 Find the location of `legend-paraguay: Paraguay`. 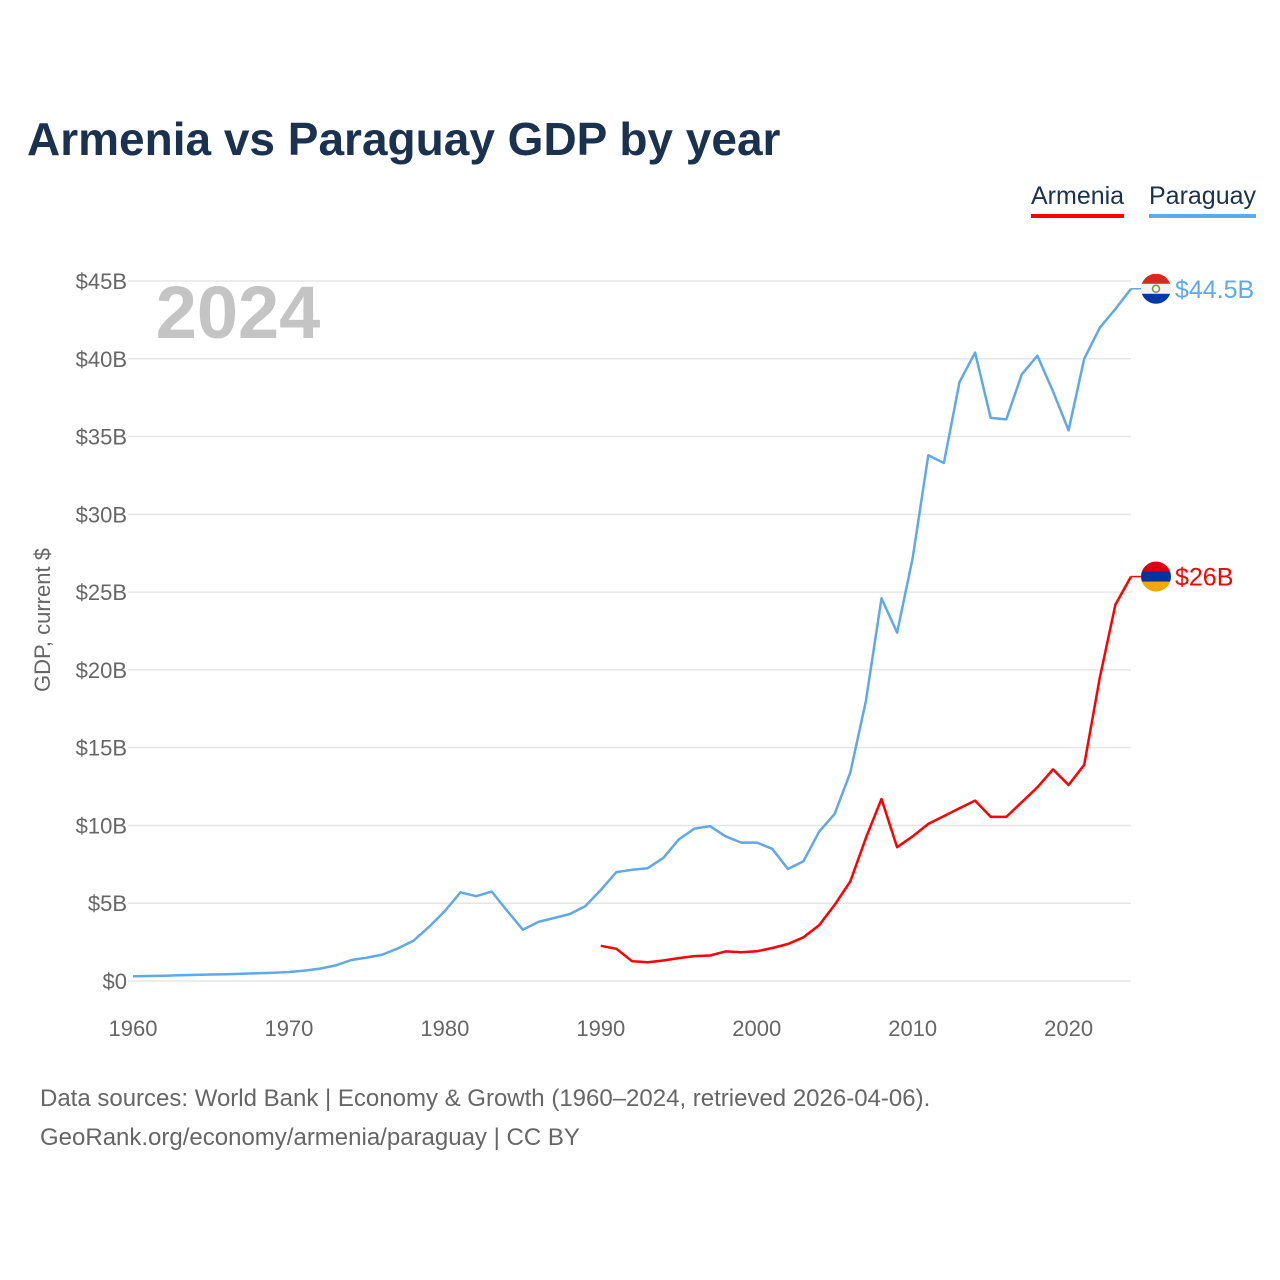

legend-paraguay: Paraguay is located at coordinates (1203, 200).